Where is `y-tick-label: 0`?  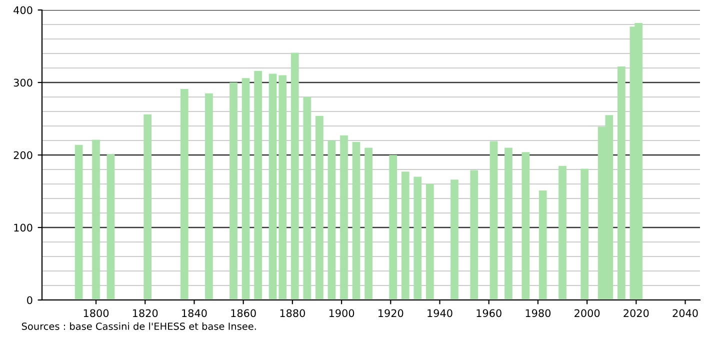 y-tick-label: 0 is located at coordinates (29, 300).